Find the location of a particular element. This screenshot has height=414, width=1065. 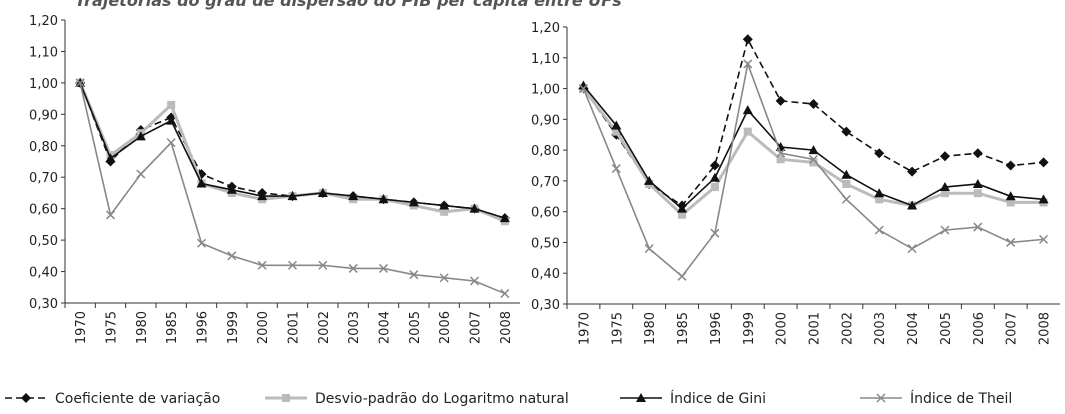

x-tick-label: 1975 is located at coordinates (112, 327).